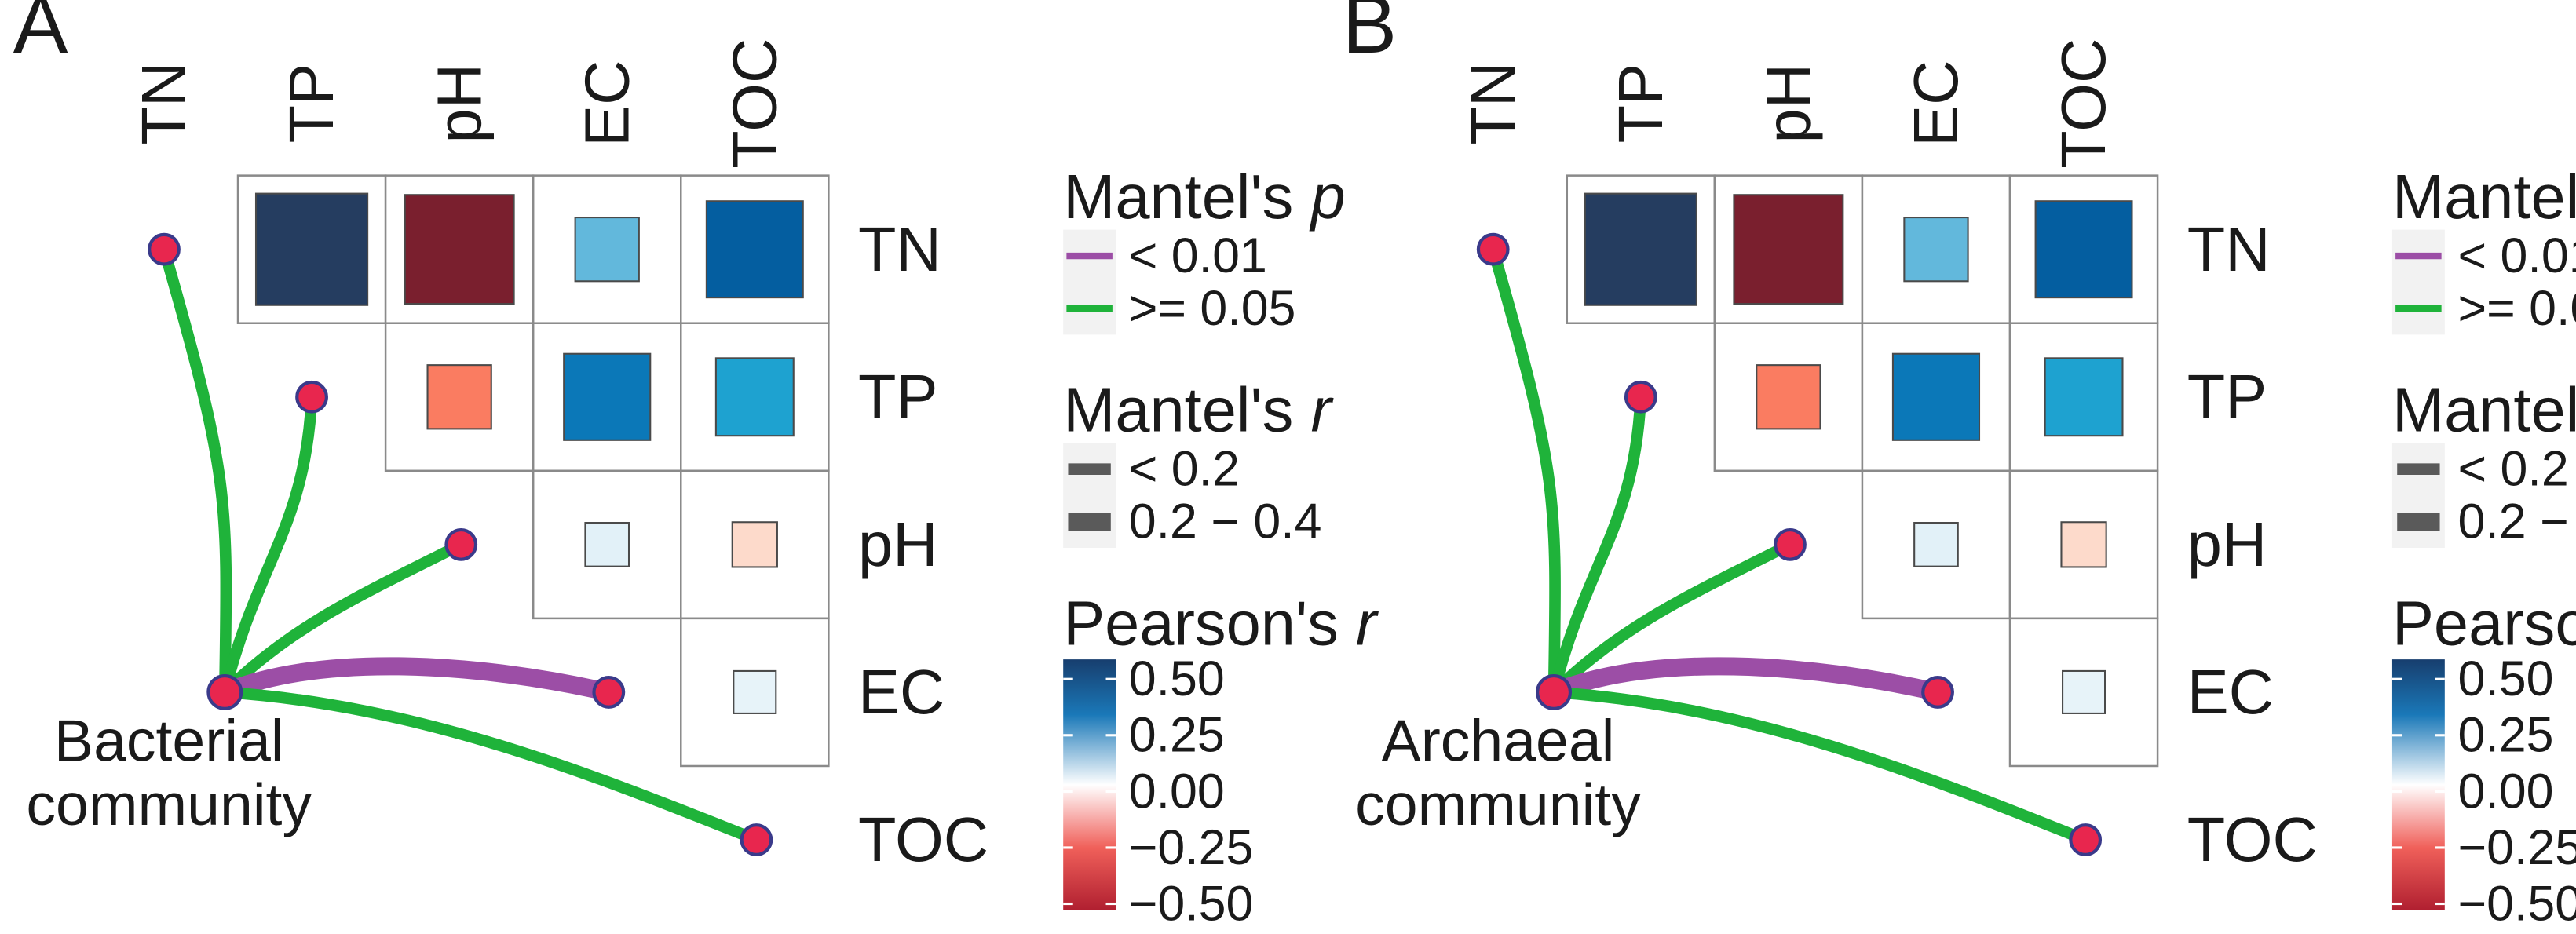 This screenshot has height=934, width=2576. Describe the element at coordinates (1225, 521) in the screenshot. I see `legend-r-label-2: 0.2 − 0.4` at that location.